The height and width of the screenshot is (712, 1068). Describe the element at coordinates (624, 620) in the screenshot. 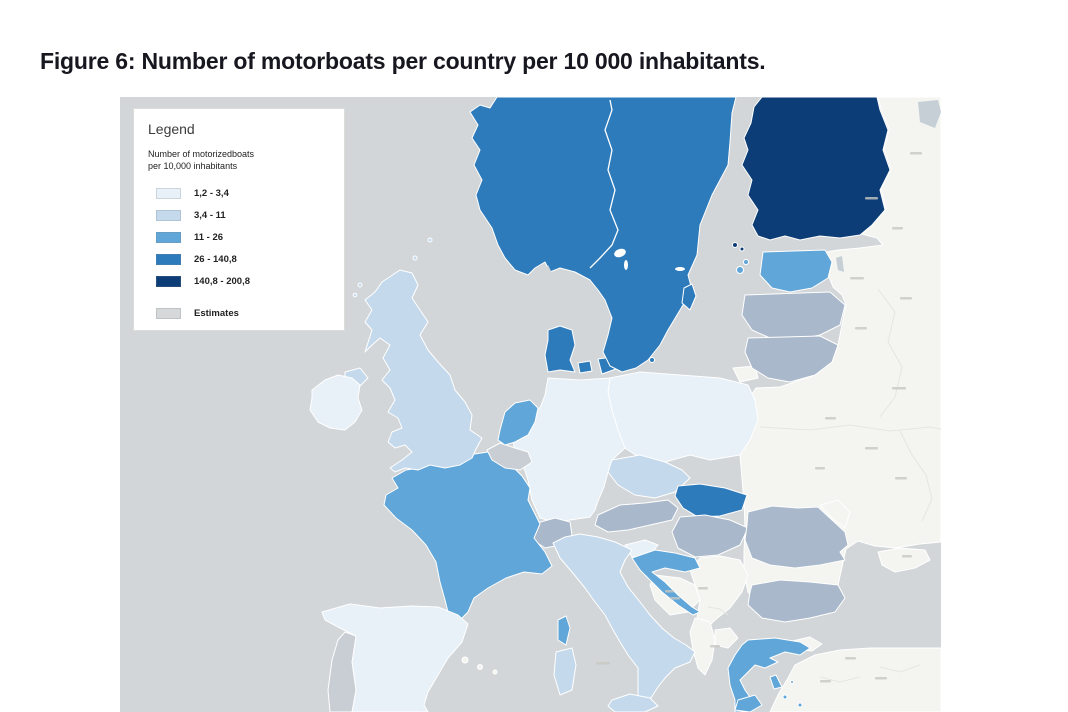

I see `country-italy` at that location.